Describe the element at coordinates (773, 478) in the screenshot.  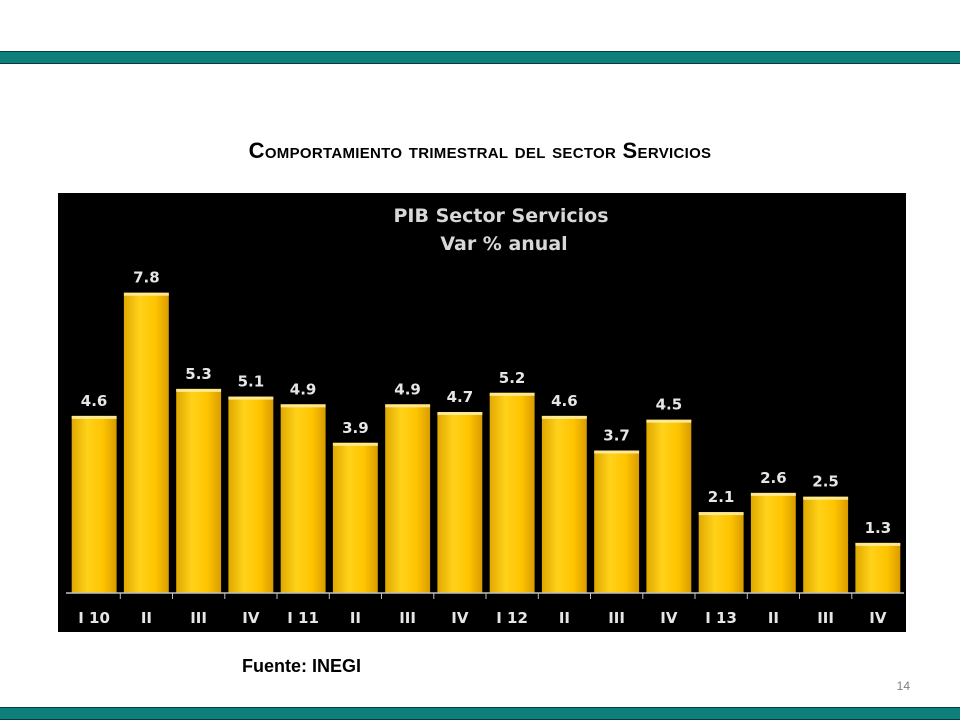
I see `data-label: 2.6` at that location.